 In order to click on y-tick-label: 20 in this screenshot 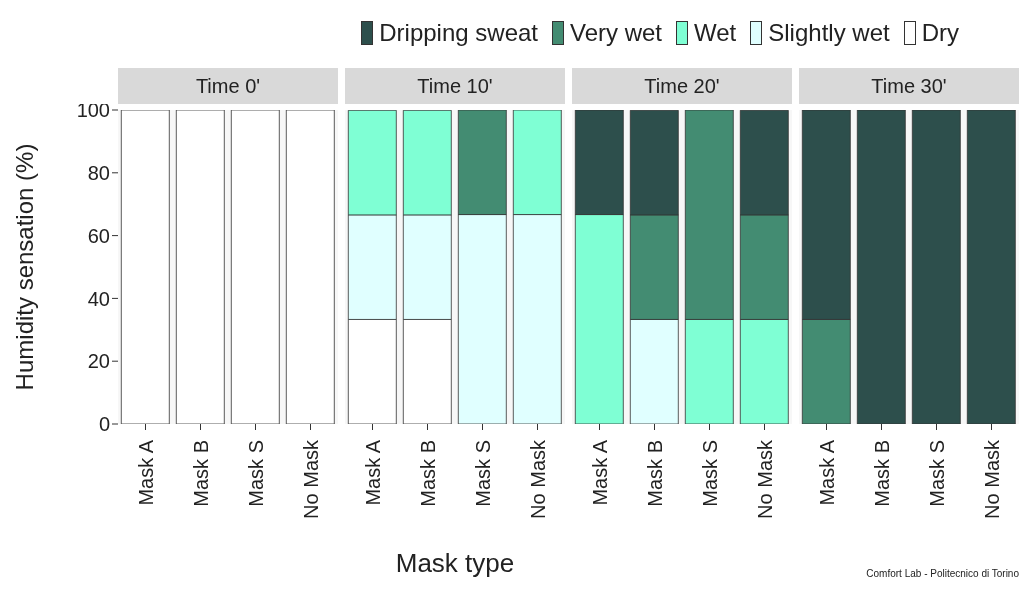, I will do `click(98, 361)`.